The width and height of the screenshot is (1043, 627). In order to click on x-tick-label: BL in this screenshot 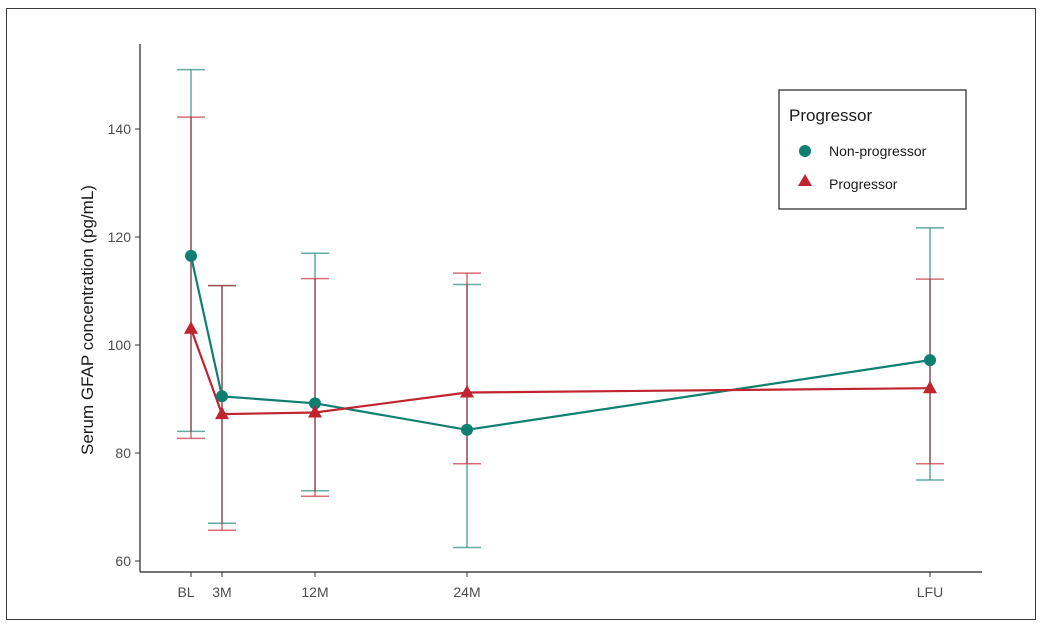, I will do `click(185, 592)`.